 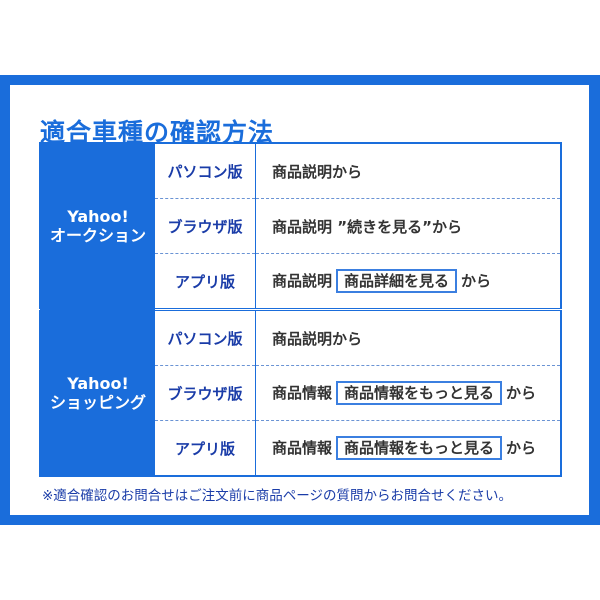 I want to click on table-row: ブラウザ版 商品情報 商品情報をもっと見る から, so click(x=300, y=393).